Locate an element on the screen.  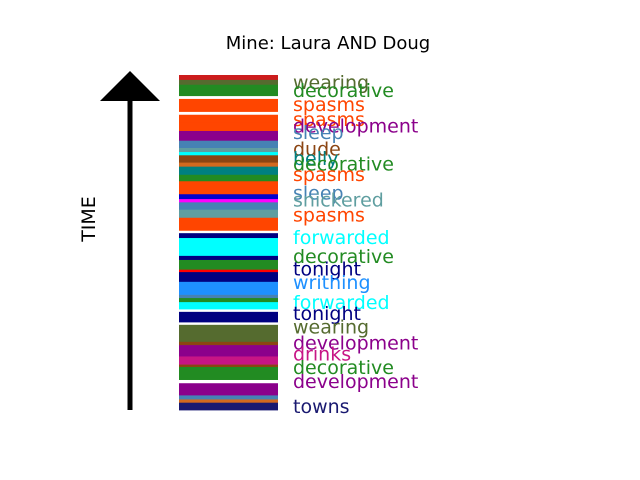
timeline-label-9: decorative is located at coordinates (343, 165).